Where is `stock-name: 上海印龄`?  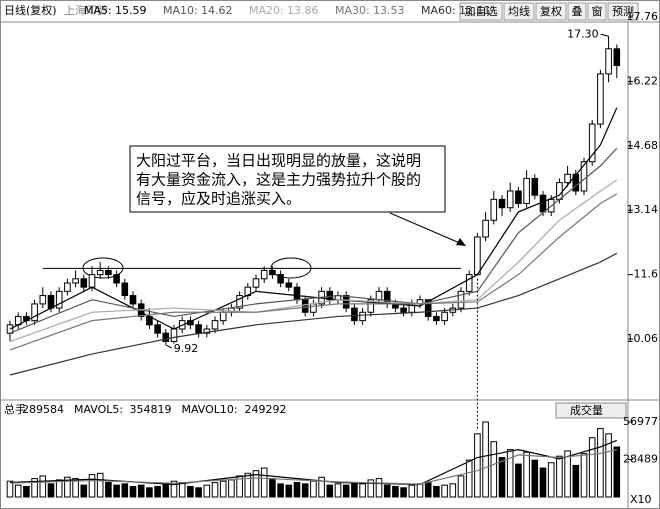 stock-name: 上海印龄 is located at coordinates (86, 10).